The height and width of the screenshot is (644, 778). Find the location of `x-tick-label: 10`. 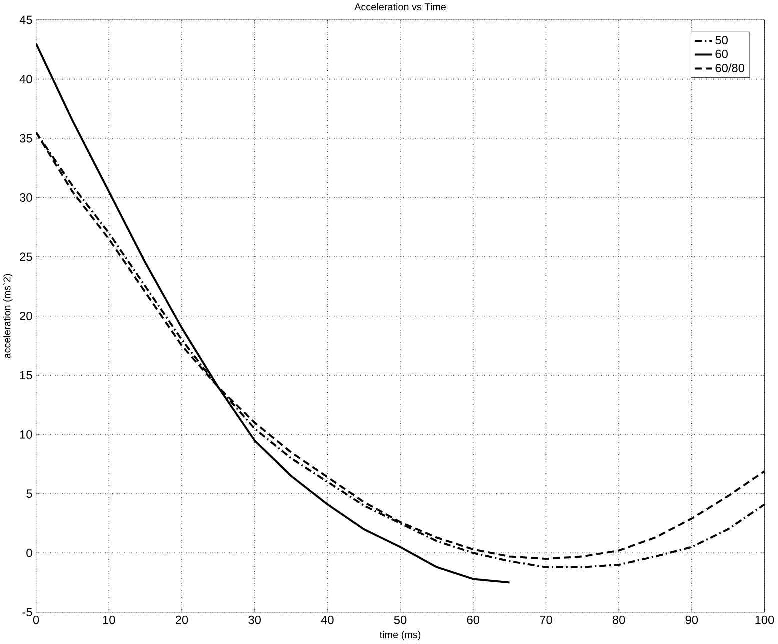

x-tick-label: 10 is located at coordinates (109, 620).